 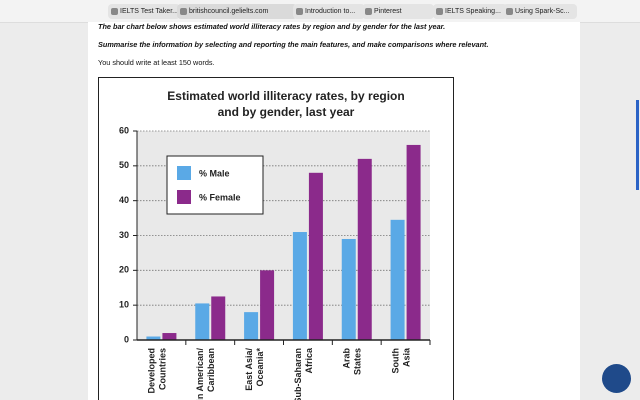 What do you see at coordinates (162, 369) in the screenshot?
I see `x-tick-label-line: Countries` at bounding box center [162, 369].